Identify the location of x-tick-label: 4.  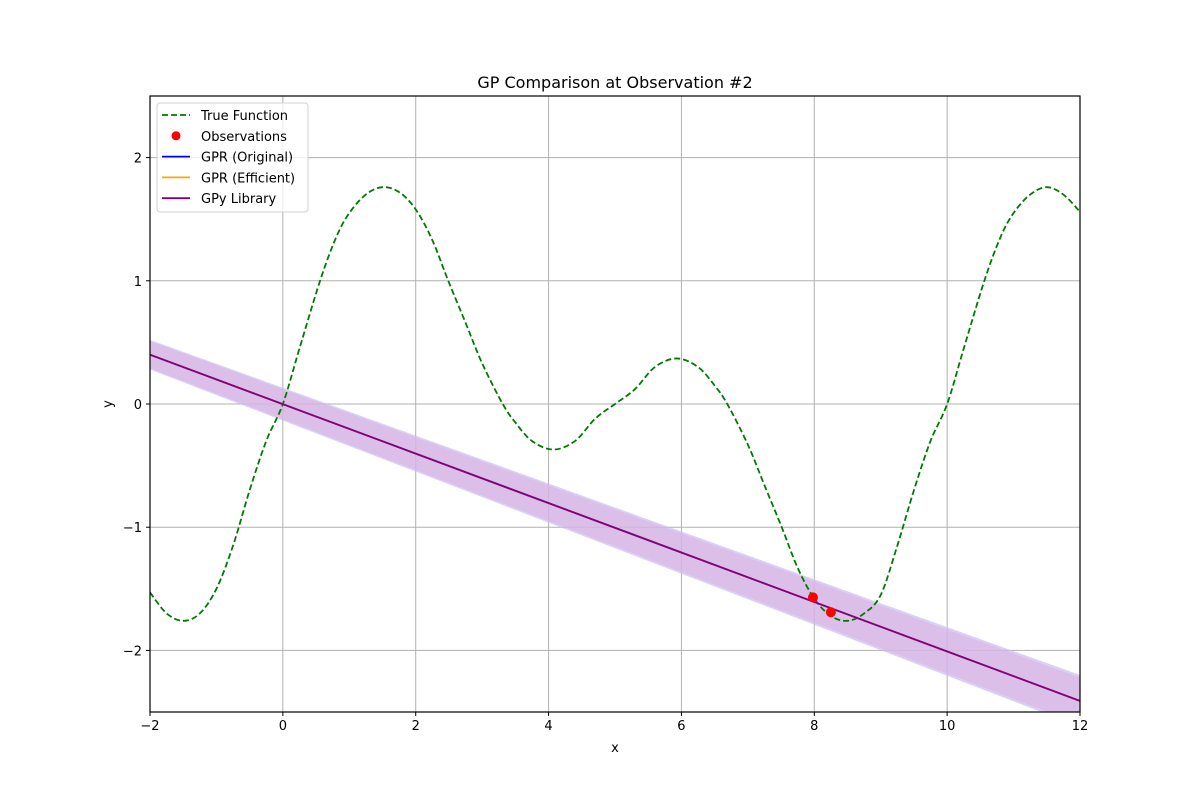
(548, 726).